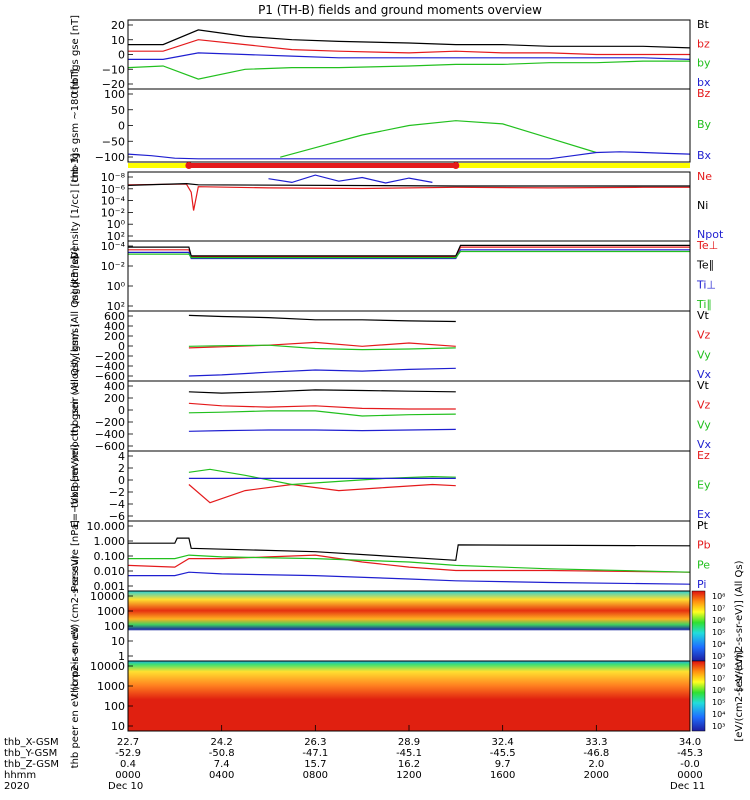  What do you see at coordinates (20, 775) in the screenshot?
I see `x-row-label: hhmm` at bounding box center [20, 775].